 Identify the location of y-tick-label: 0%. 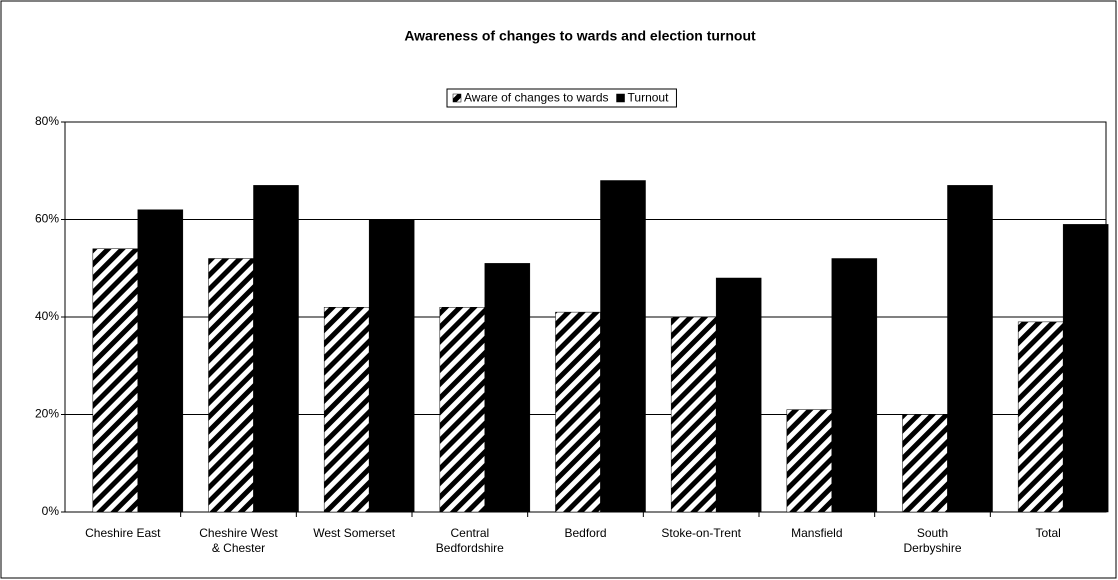
(51, 511).